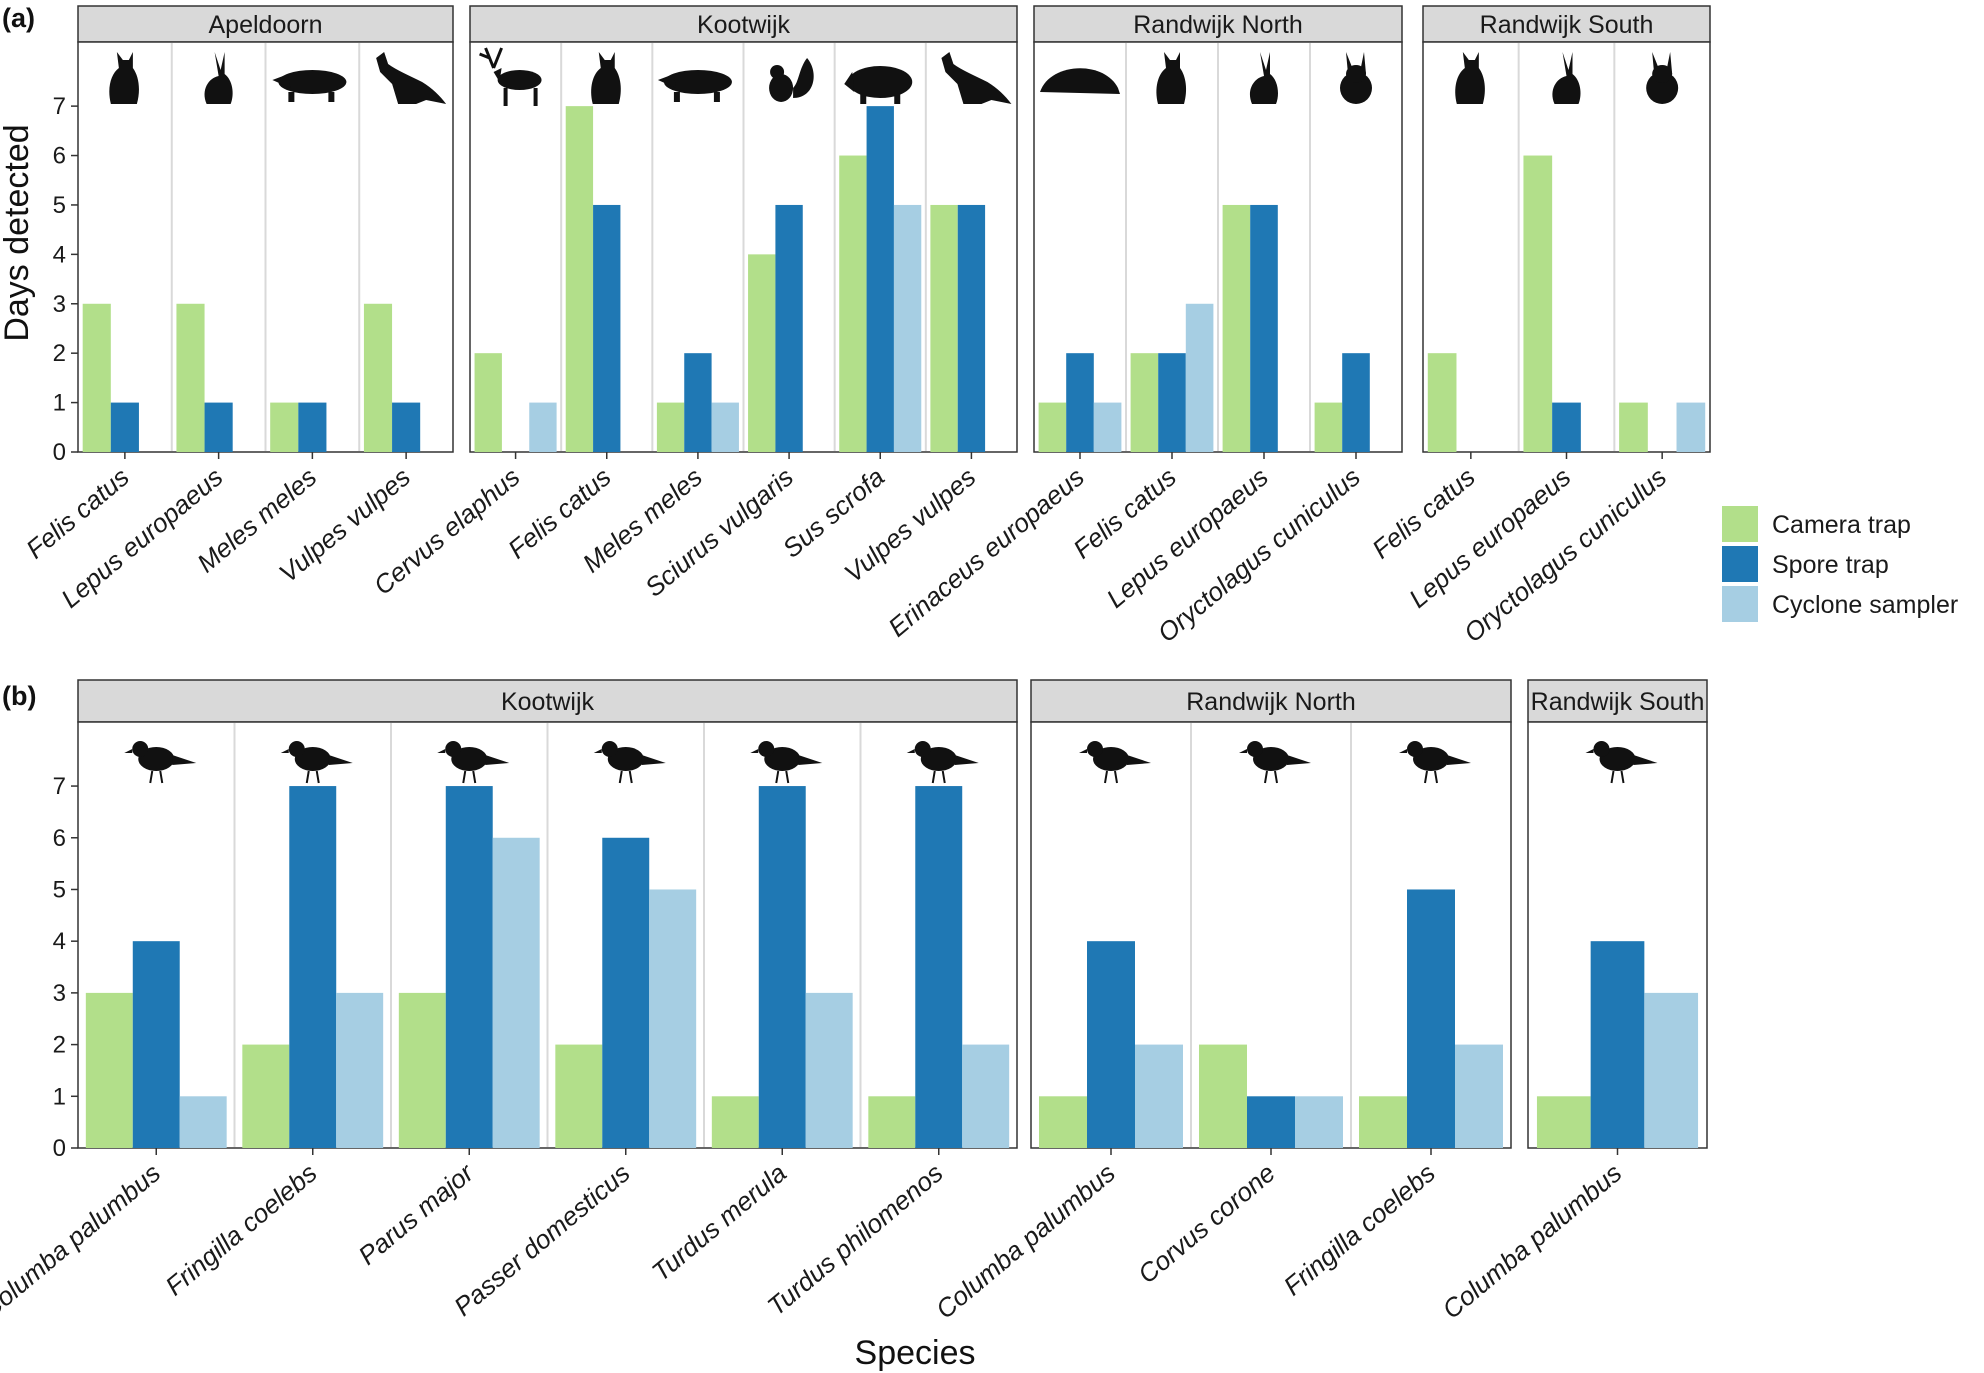 The width and height of the screenshot is (1984, 1373). I want to click on crow-icon, so click(1275, 762).